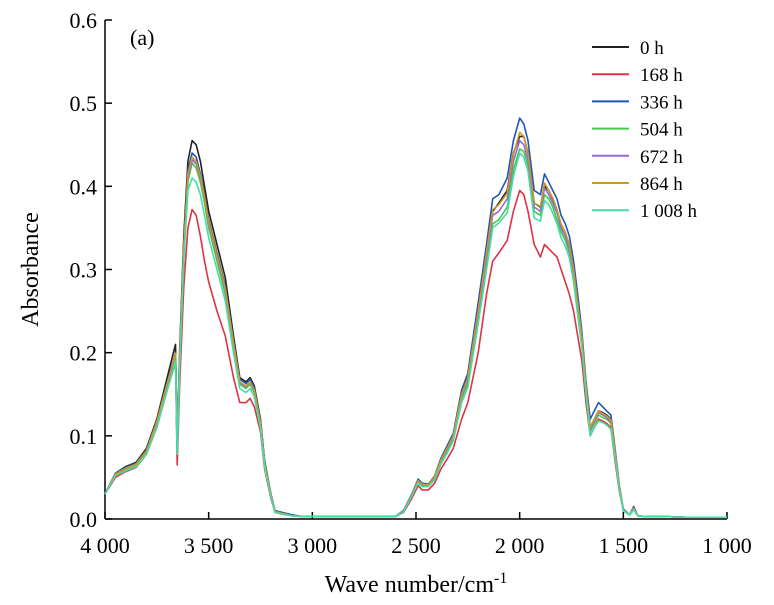 The height and width of the screenshot is (605, 774). What do you see at coordinates (84, 270) in the screenshot?
I see `y-tick-label: 0.3` at bounding box center [84, 270].